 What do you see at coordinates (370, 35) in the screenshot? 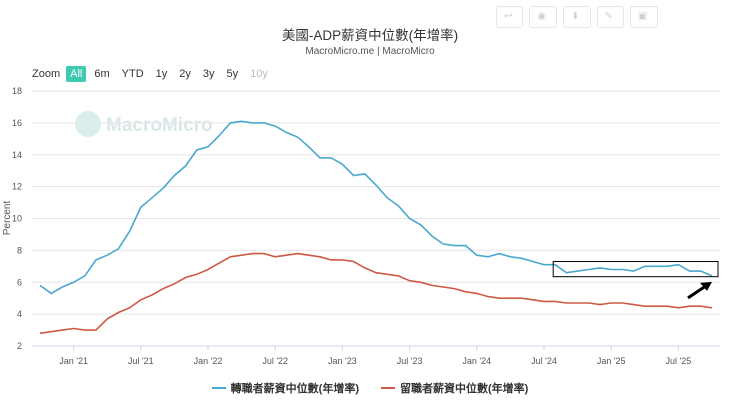
I see `chart-title: 美國-ADP薪資中位數(年增率)` at bounding box center [370, 35].